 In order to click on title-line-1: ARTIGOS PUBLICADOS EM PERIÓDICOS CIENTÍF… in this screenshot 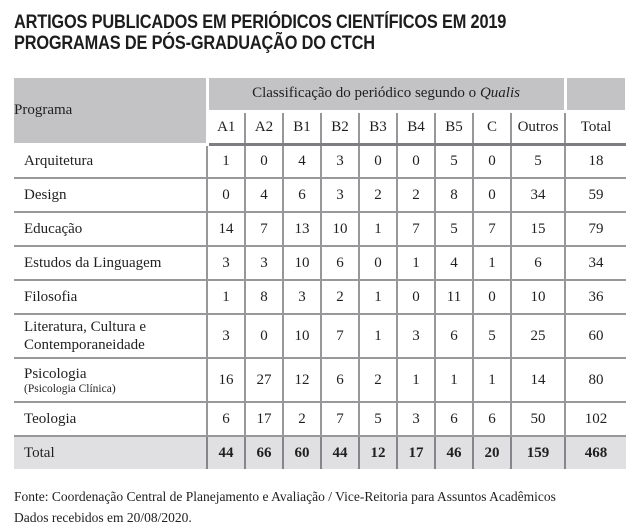, I will do `click(260, 22)`.